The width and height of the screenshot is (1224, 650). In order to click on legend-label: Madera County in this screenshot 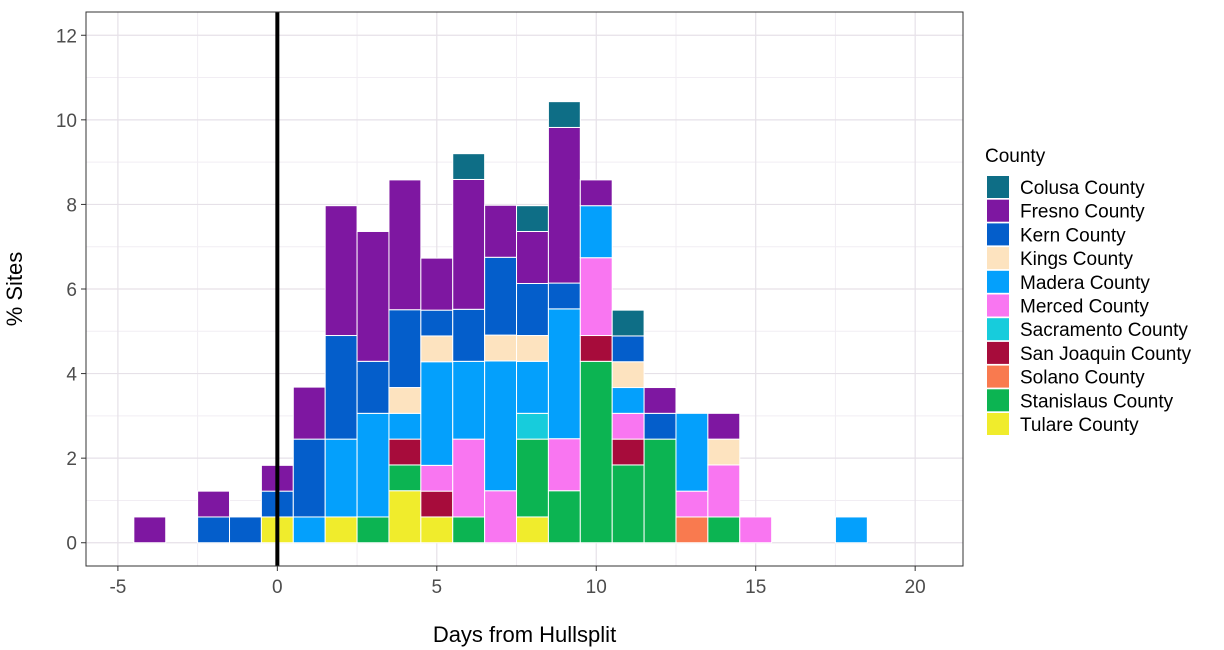, I will do `click(1085, 283)`.